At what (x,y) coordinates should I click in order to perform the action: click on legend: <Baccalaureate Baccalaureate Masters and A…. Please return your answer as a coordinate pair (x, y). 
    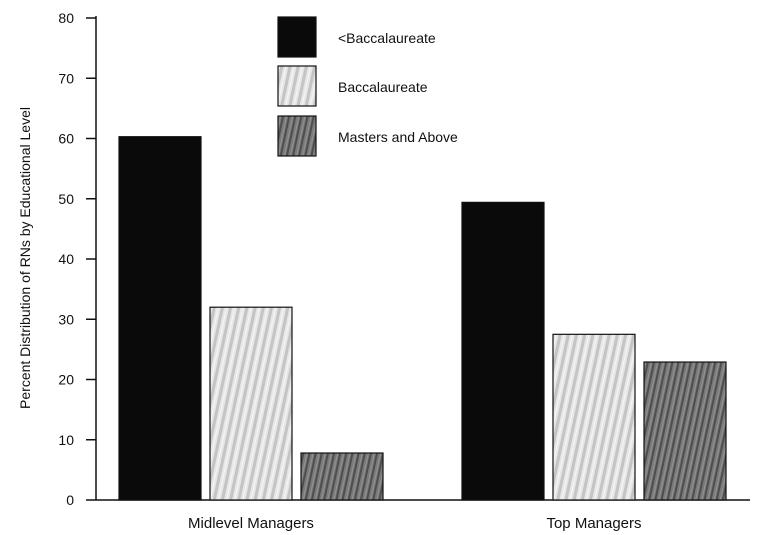
    Looking at the image, I should click on (367, 86).